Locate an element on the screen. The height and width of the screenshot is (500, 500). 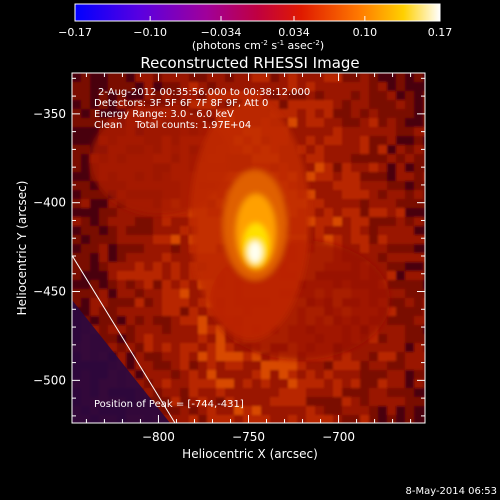
colorbar-tick-label: 0.10 is located at coordinates (365, 32).